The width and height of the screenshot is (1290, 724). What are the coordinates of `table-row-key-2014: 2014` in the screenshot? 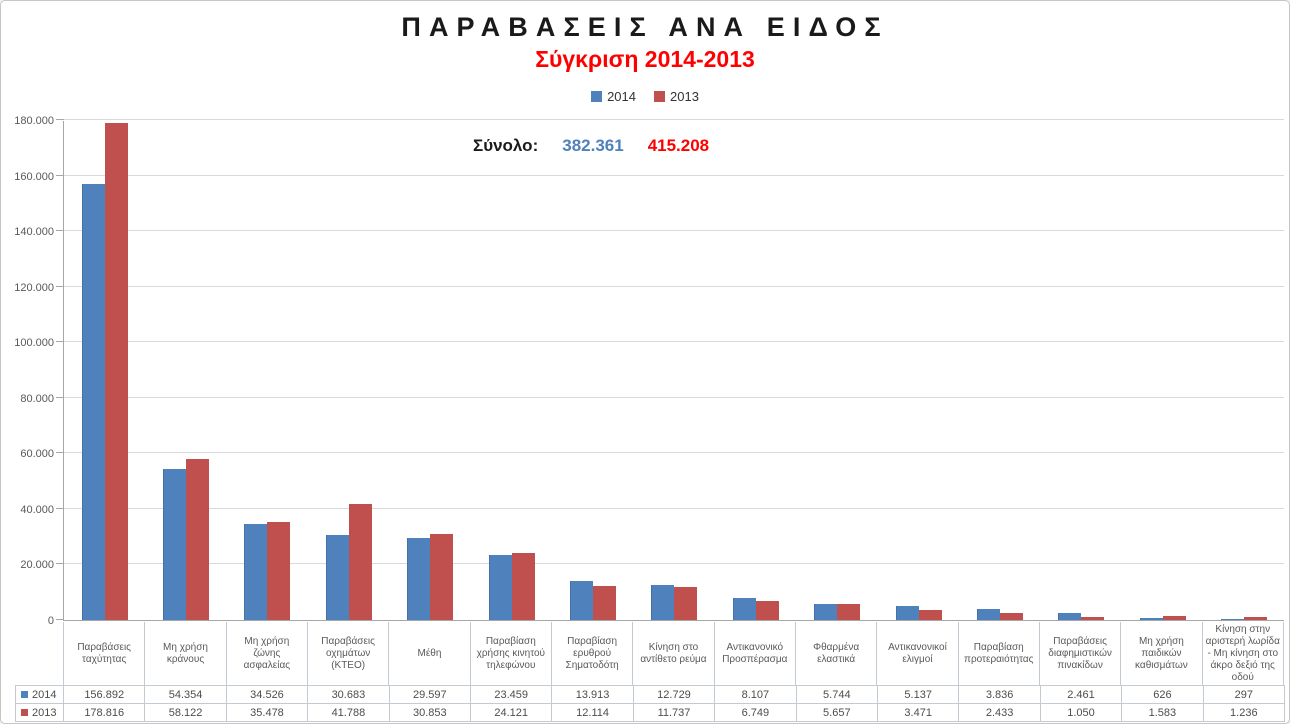 It's located at (40, 695).